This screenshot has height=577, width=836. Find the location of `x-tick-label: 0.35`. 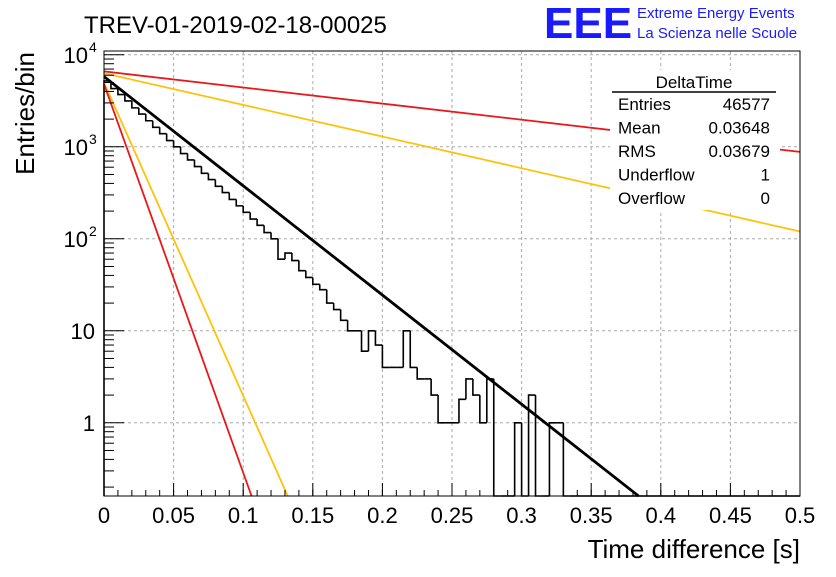

x-tick-label: 0.35 is located at coordinates (591, 515).